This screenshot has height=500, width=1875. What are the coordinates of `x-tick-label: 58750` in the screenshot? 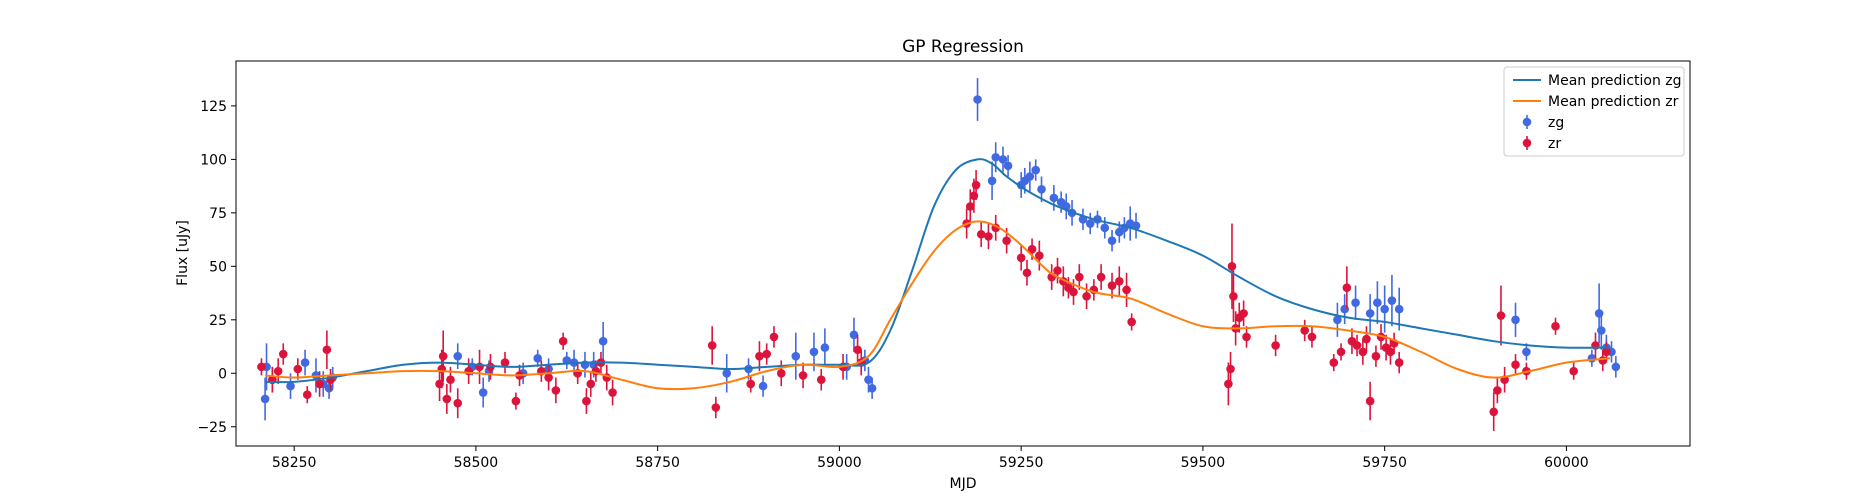 It's located at (657, 463).